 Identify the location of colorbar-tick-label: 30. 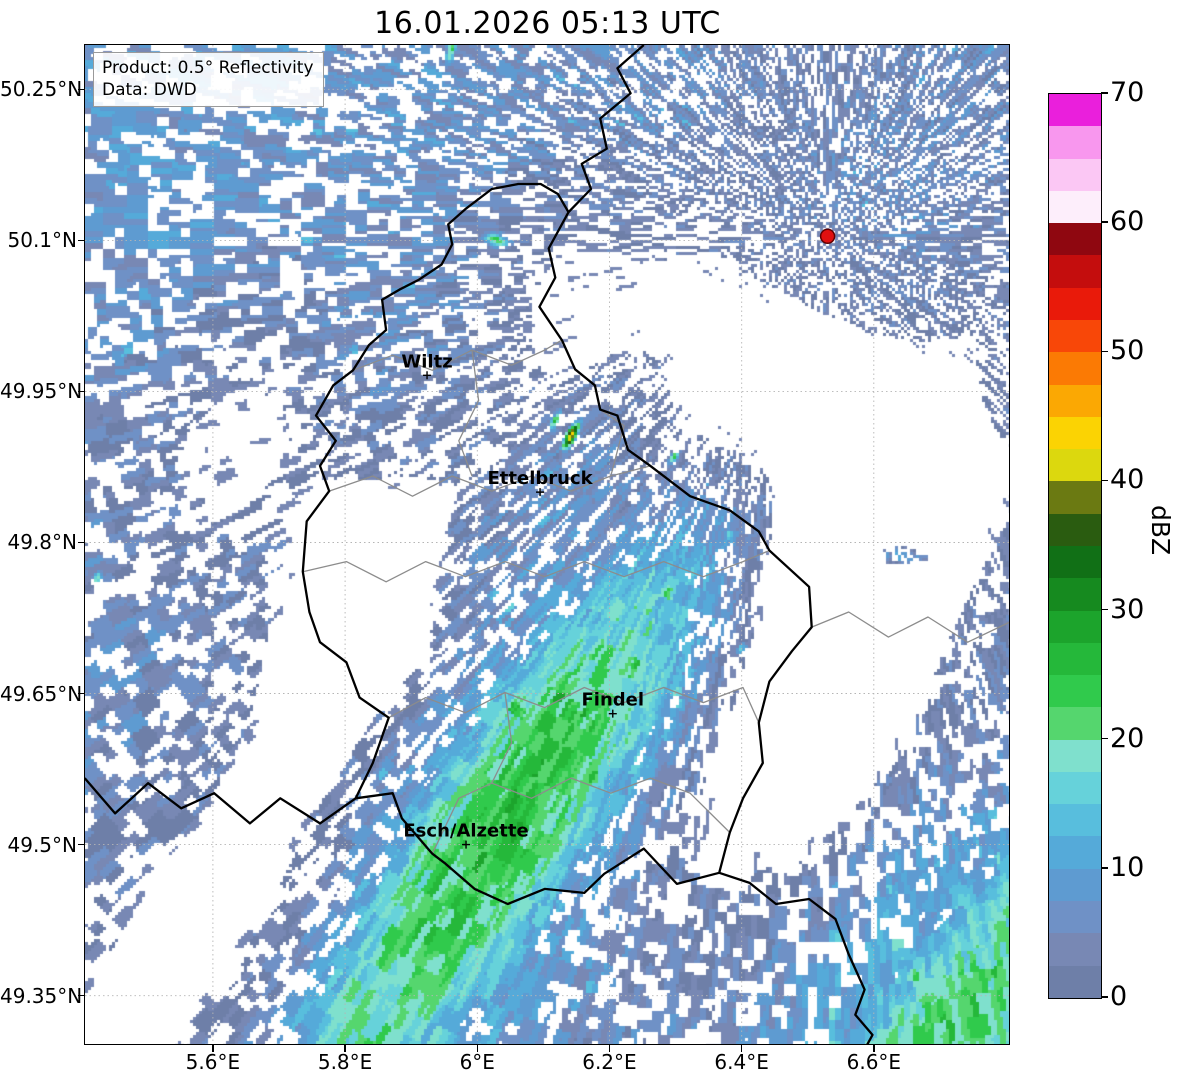
(1127, 609).